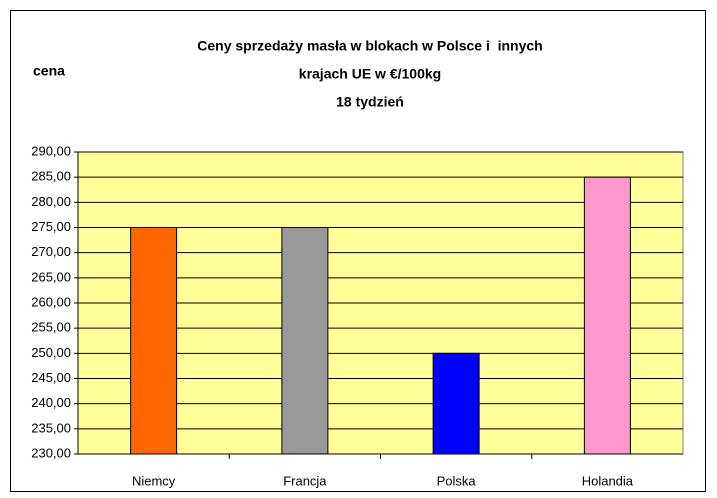 The height and width of the screenshot is (498, 717). What do you see at coordinates (51, 251) in the screenshot?
I see `y-tick-label: 270,00` at bounding box center [51, 251].